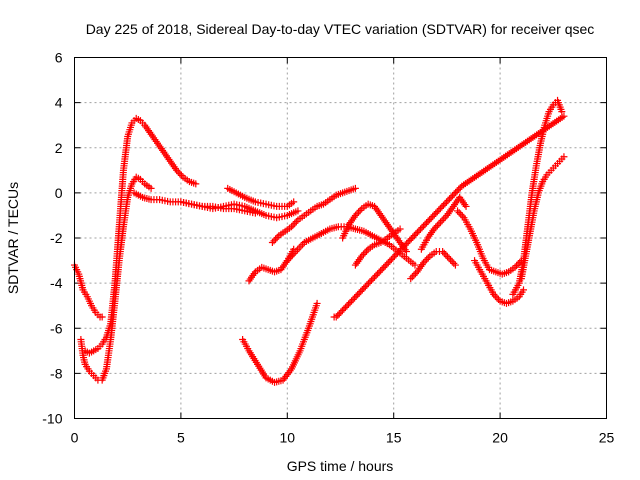 The image size is (640, 480). What do you see at coordinates (13, 238) in the screenshot?
I see `y-axis-label: SDTVAR / TECUs` at bounding box center [13, 238].